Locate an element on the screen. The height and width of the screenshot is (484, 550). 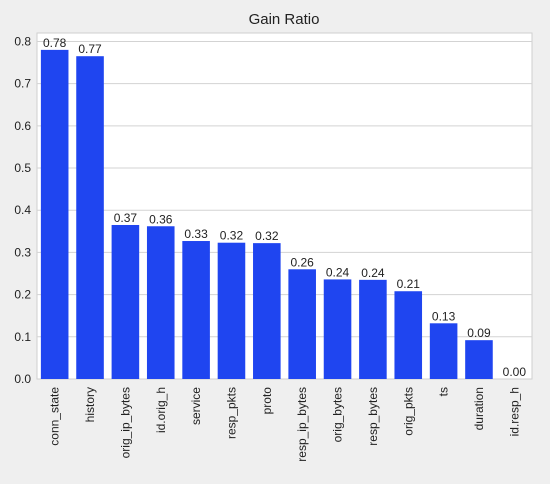
y-tick-label: 0.0 is located at coordinates (22, 379).